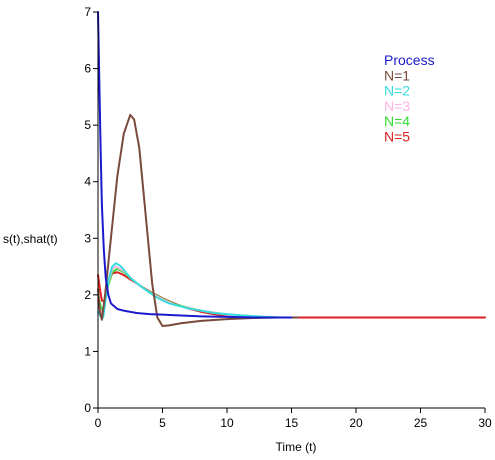 The height and width of the screenshot is (460, 495). What do you see at coordinates (409, 60) in the screenshot?
I see `legend-entry: Process` at bounding box center [409, 60].